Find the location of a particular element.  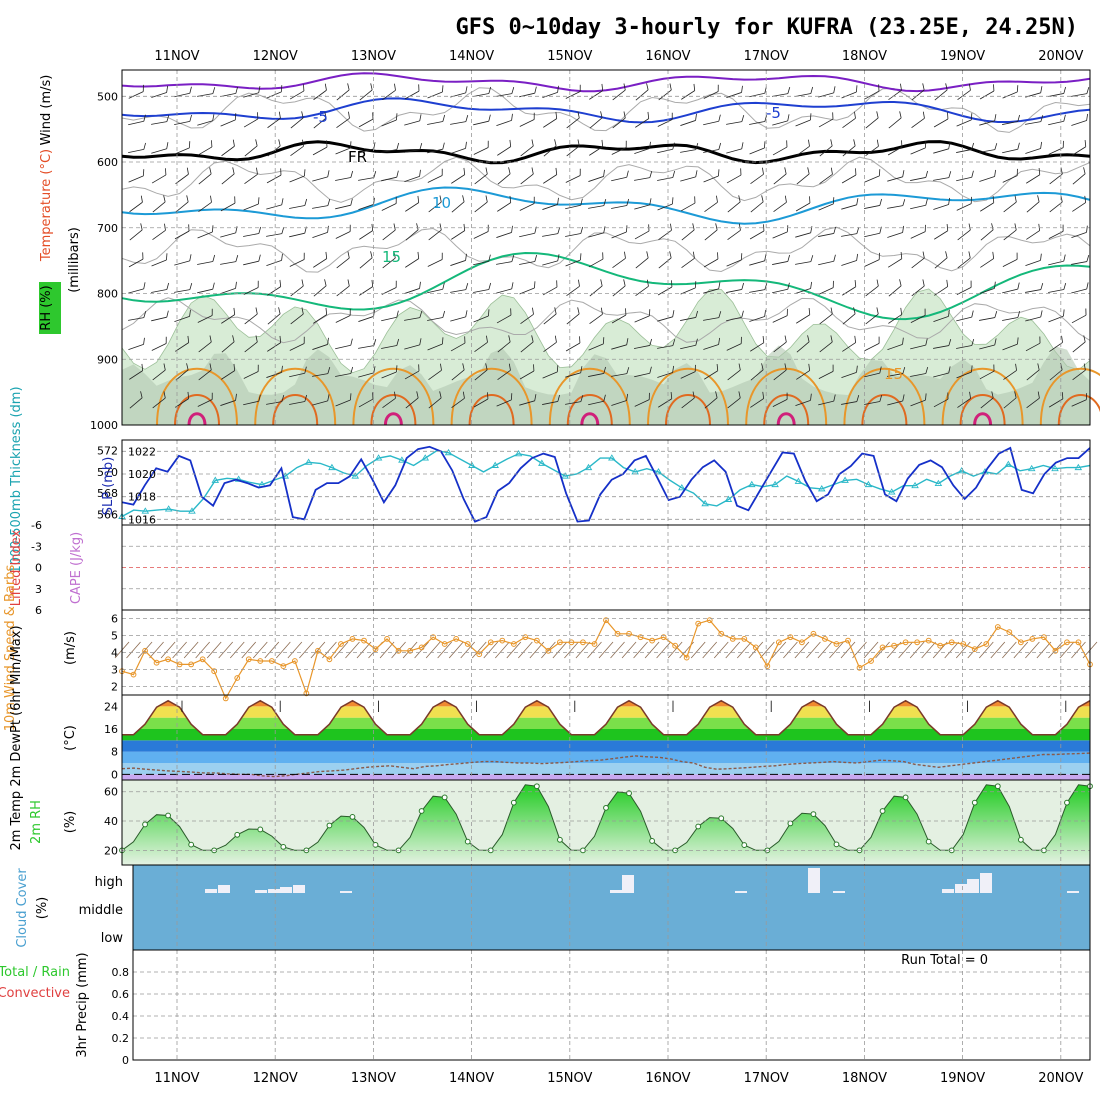

rh-tick-label: 40 is located at coordinates (111, 821).